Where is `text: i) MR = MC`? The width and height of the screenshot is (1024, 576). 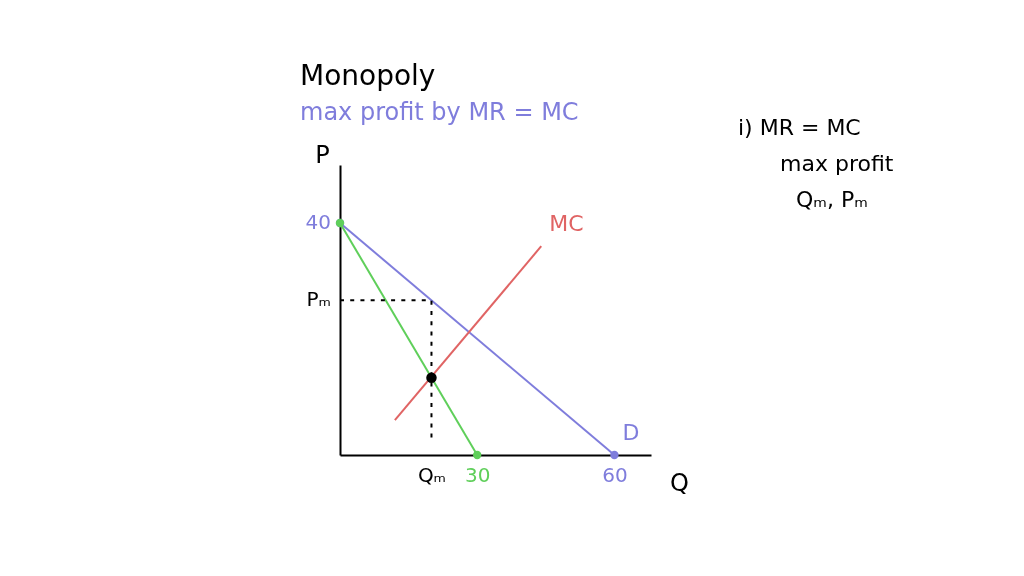
text: i) MR = MC is located at coordinates (799, 127).